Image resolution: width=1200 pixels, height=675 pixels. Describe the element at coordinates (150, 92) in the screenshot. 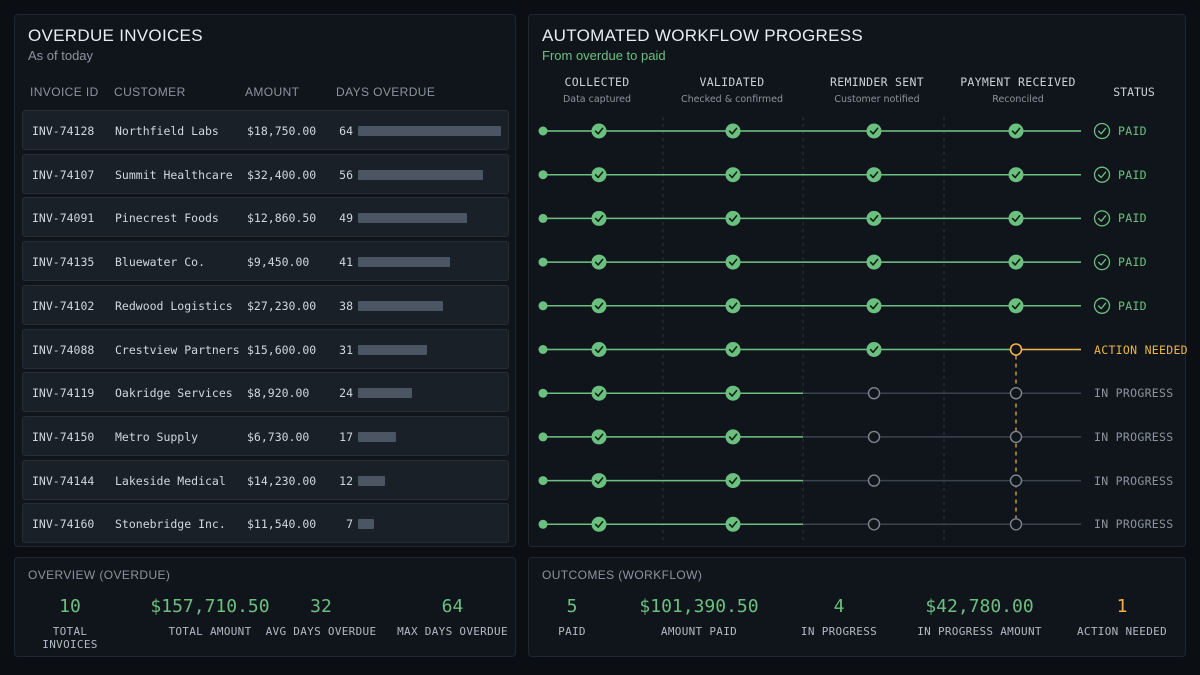

I see `col-header-customer: CUSTOMER` at that location.